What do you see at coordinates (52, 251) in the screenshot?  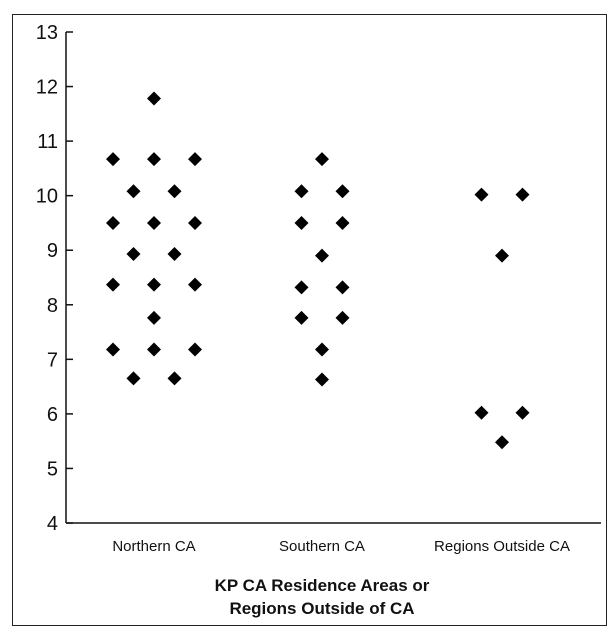 I see `y-tick-label: 9` at bounding box center [52, 251].